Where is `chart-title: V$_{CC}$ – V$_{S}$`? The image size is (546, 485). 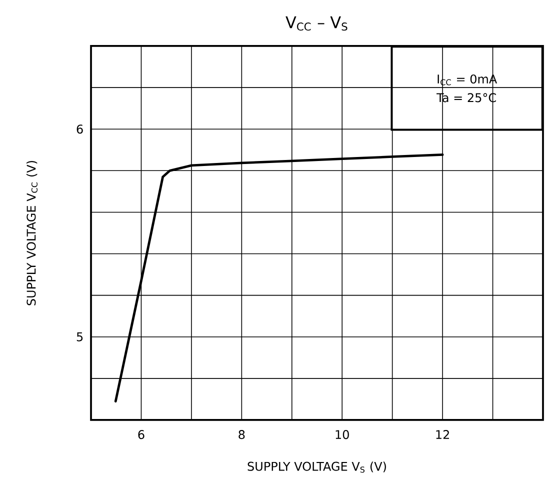 chart-title: V$_{CC}$ – V$_{S}$ is located at coordinates (317, 23).